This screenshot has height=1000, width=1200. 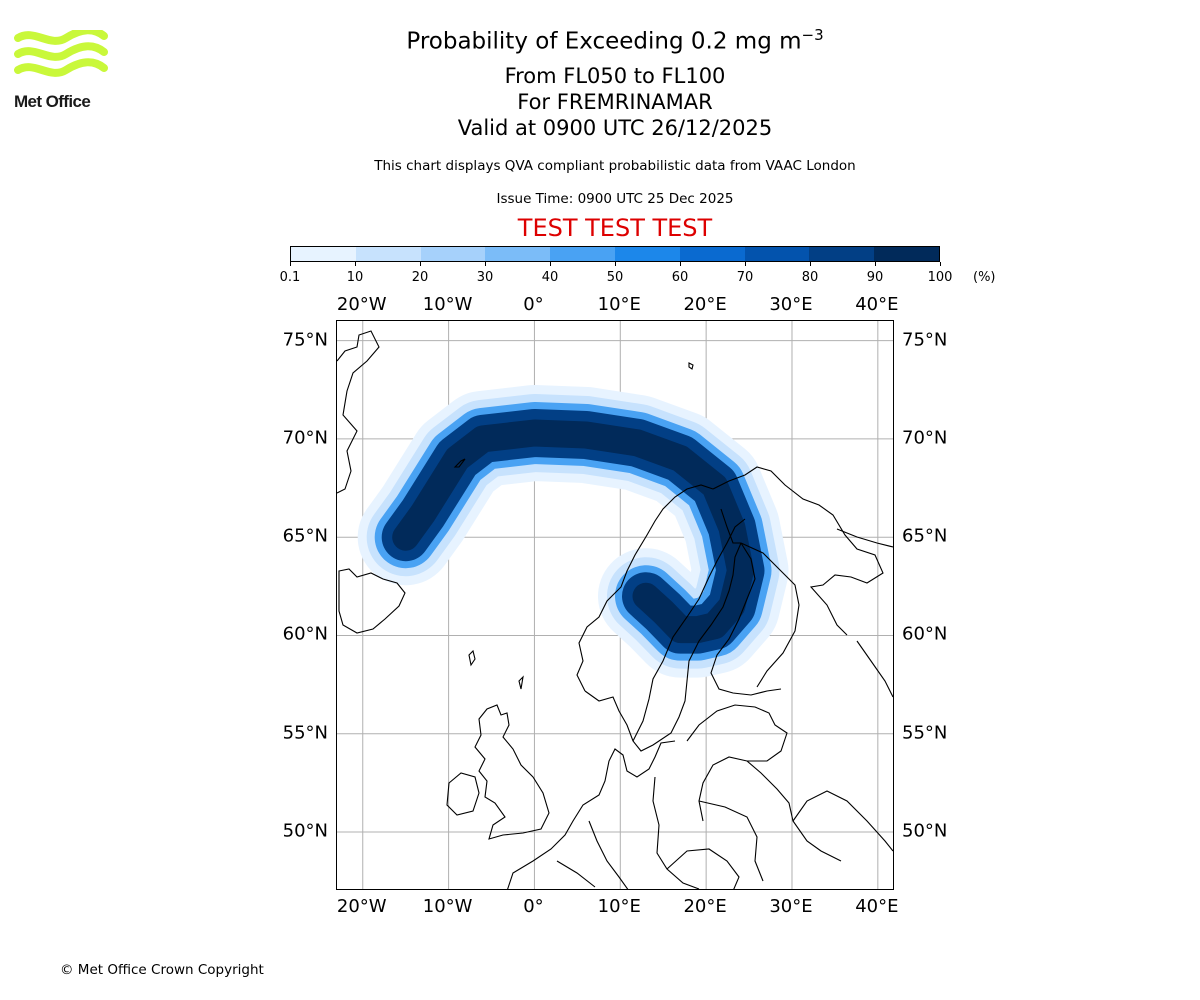 I want to click on border-central-europe, so click(x=608, y=854).